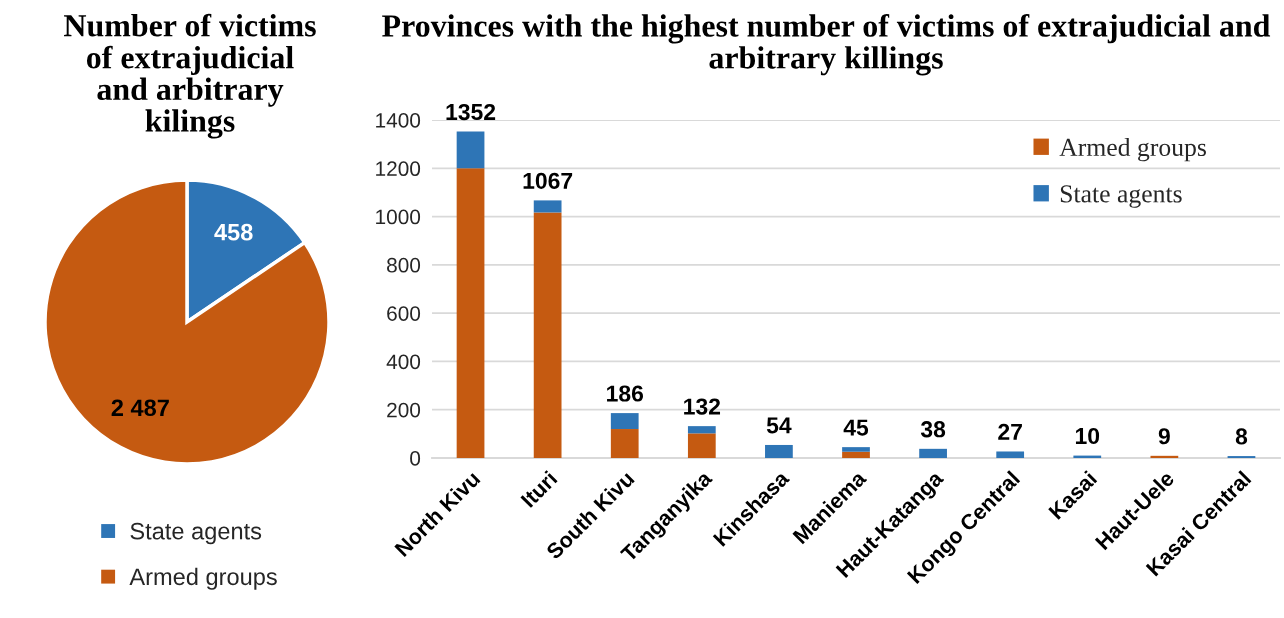 This screenshot has width=1284, height=618. What do you see at coordinates (404, 313) in the screenshot?
I see `y-tick-label: 600` at bounding box center [404, 313].